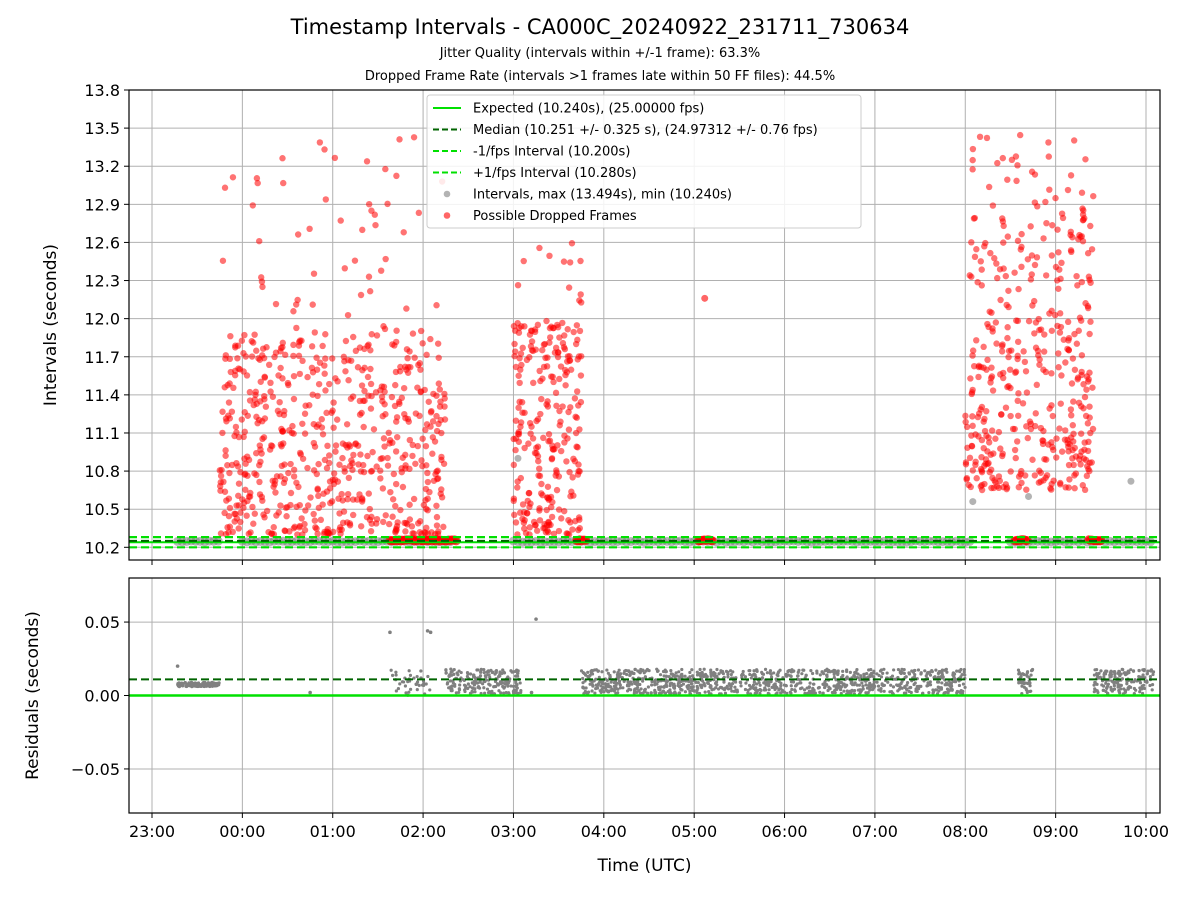  Describe the element at coordinates (102, 395) in the screenshot. I see `top-y-tick-label: 11.4` at that location.